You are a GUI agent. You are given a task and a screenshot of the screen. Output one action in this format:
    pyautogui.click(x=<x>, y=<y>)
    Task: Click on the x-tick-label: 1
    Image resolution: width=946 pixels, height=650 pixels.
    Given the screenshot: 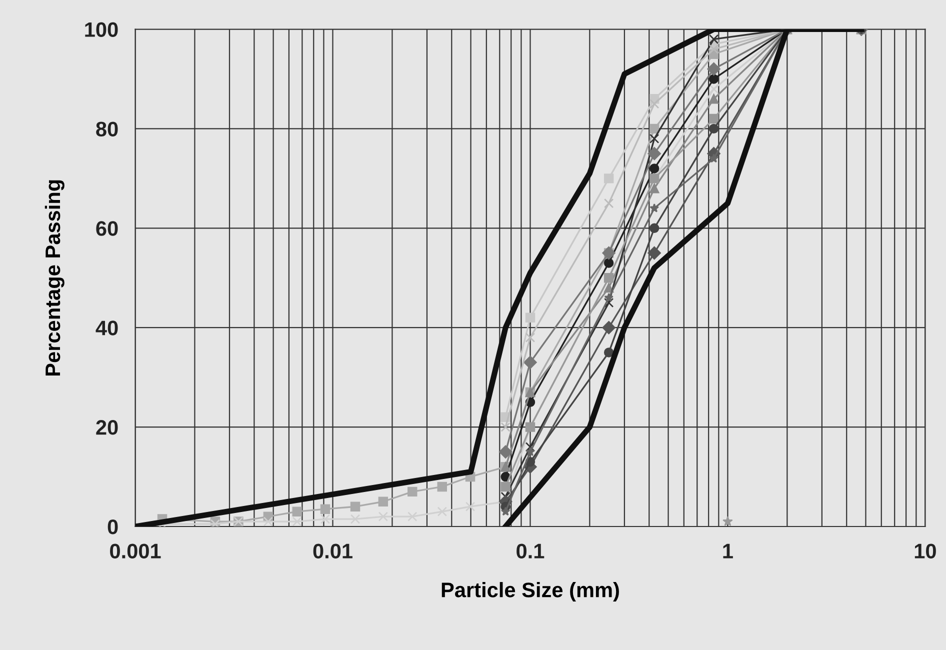 What is the action you would take?
    pyautogui.click(x=728, y=551)
    